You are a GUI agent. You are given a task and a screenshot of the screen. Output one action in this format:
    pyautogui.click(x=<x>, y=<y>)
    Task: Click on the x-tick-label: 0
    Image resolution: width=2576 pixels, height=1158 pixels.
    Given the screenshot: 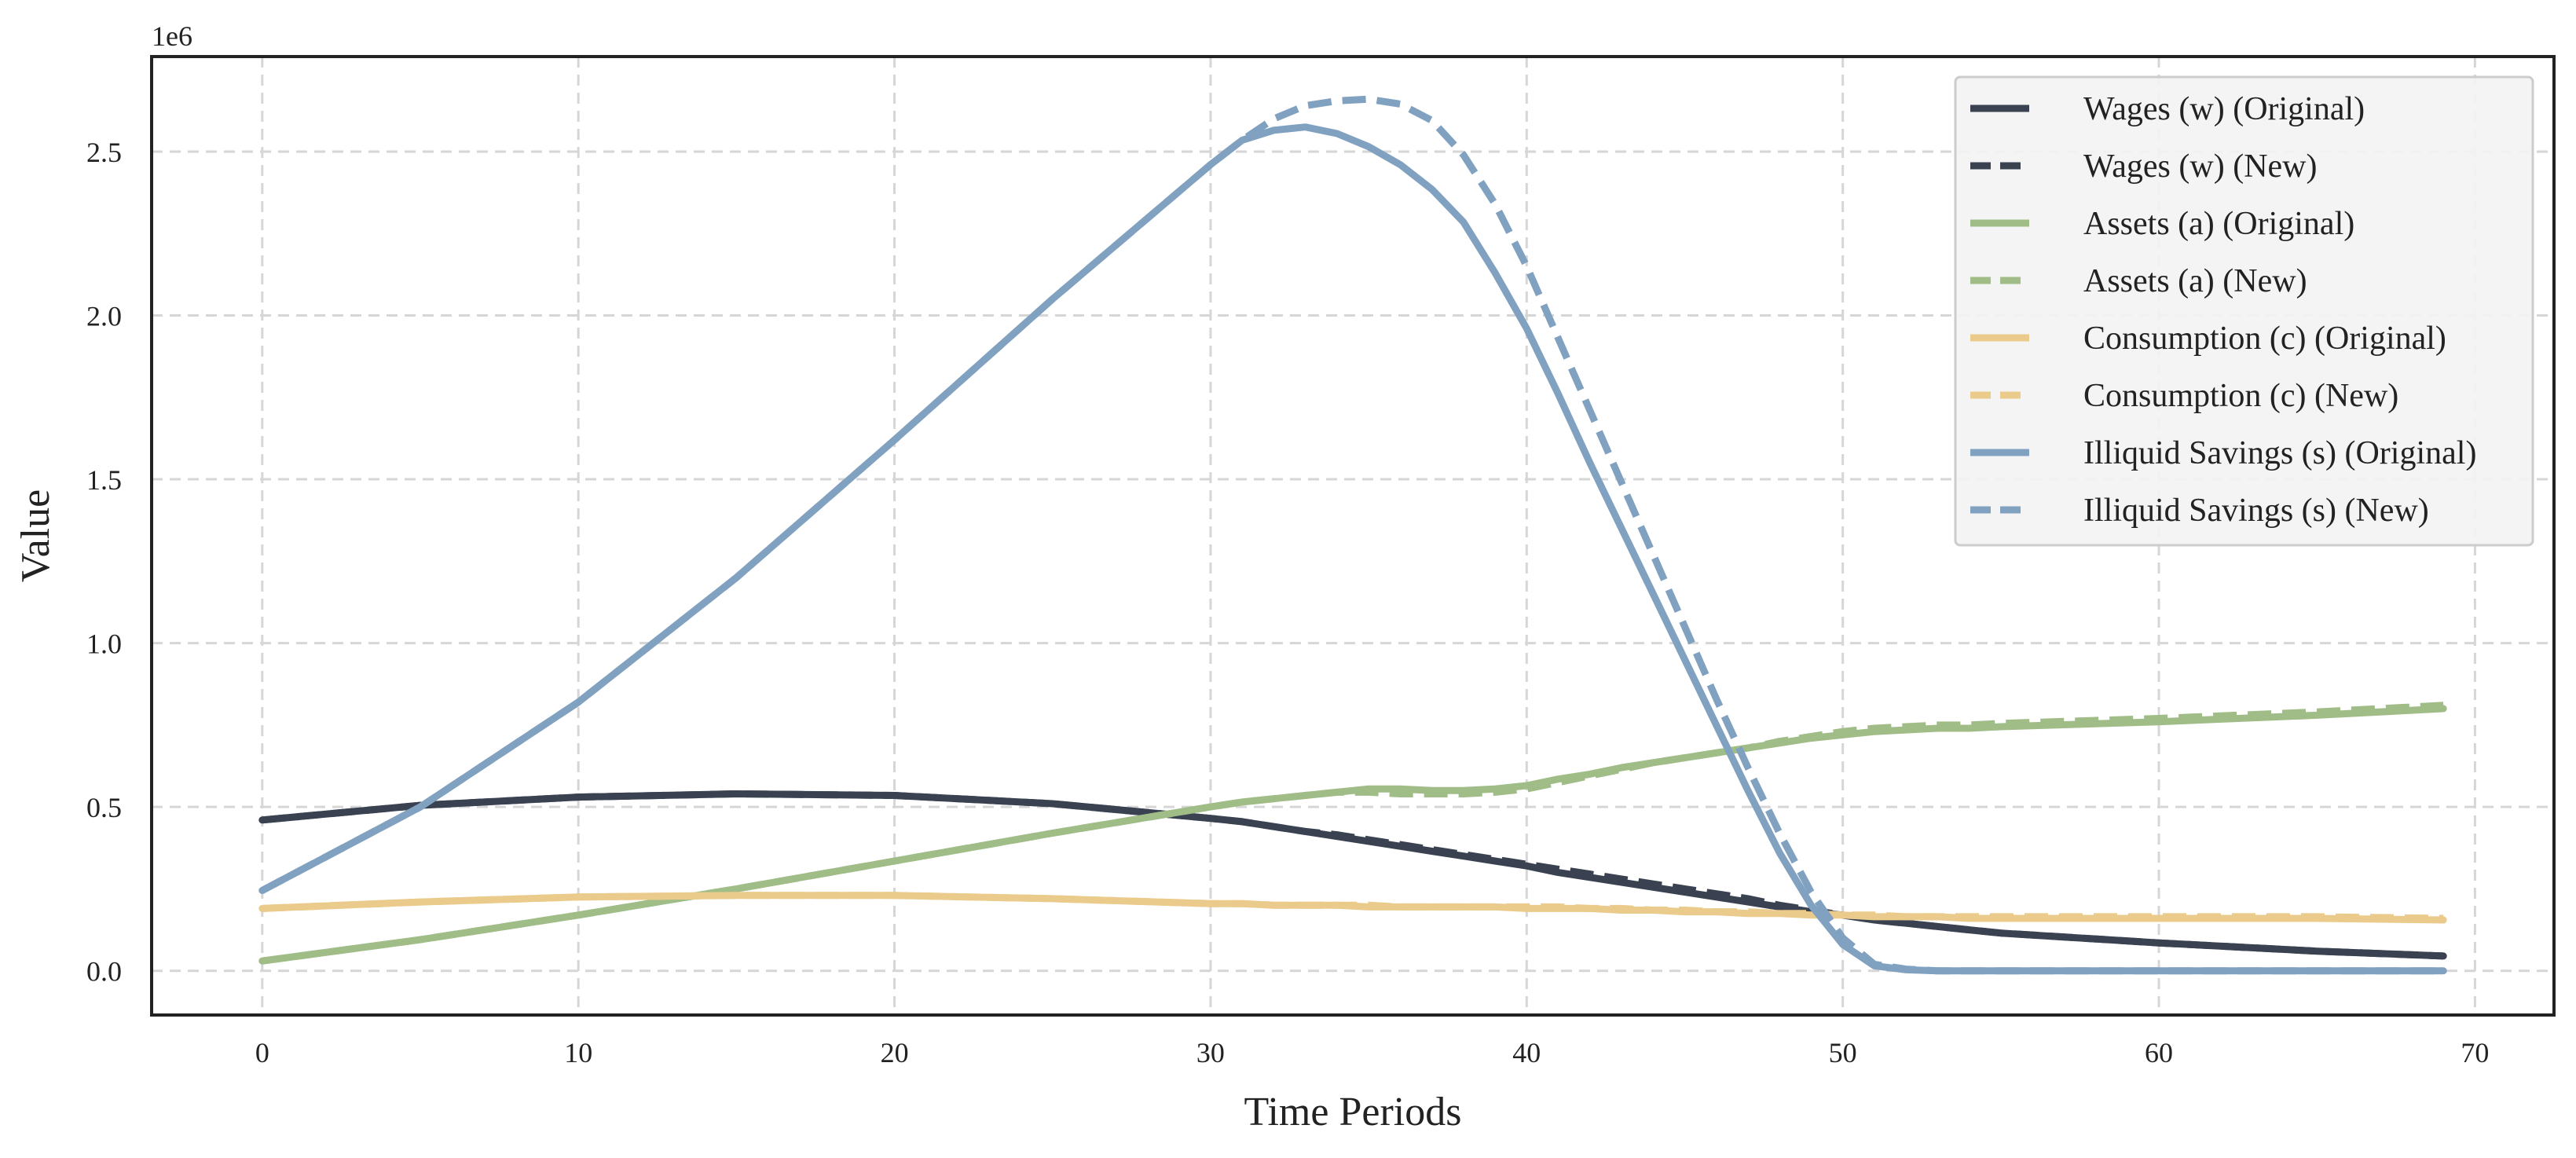 What is the action you would take?
    pyautogui.click(x=262, y=1052)
    